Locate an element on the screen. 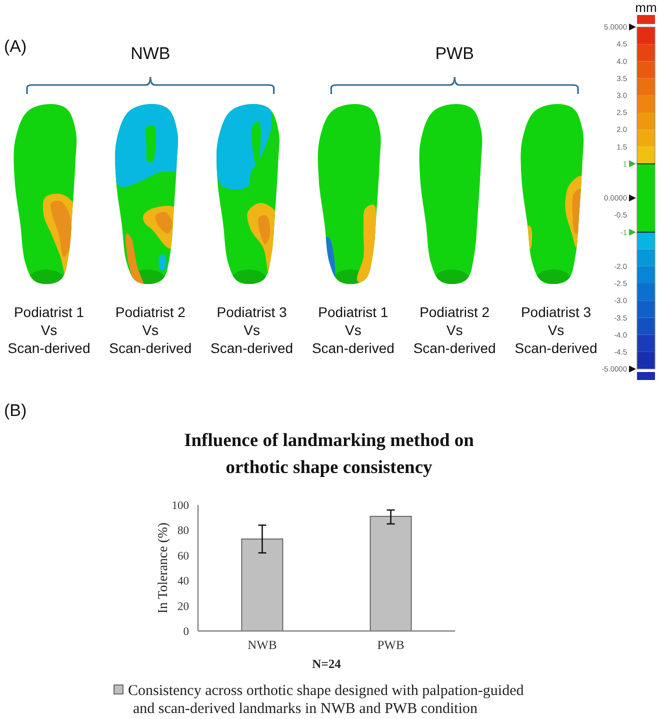 The width and height of the screenshot is (658, 719). y-tick-label: 80 is located at coordinates (184, 531).